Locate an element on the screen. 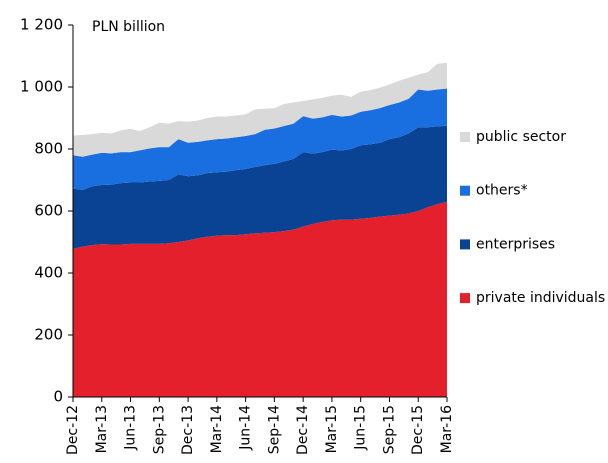  legend-label: public sector is located at coordinates (521, 137).